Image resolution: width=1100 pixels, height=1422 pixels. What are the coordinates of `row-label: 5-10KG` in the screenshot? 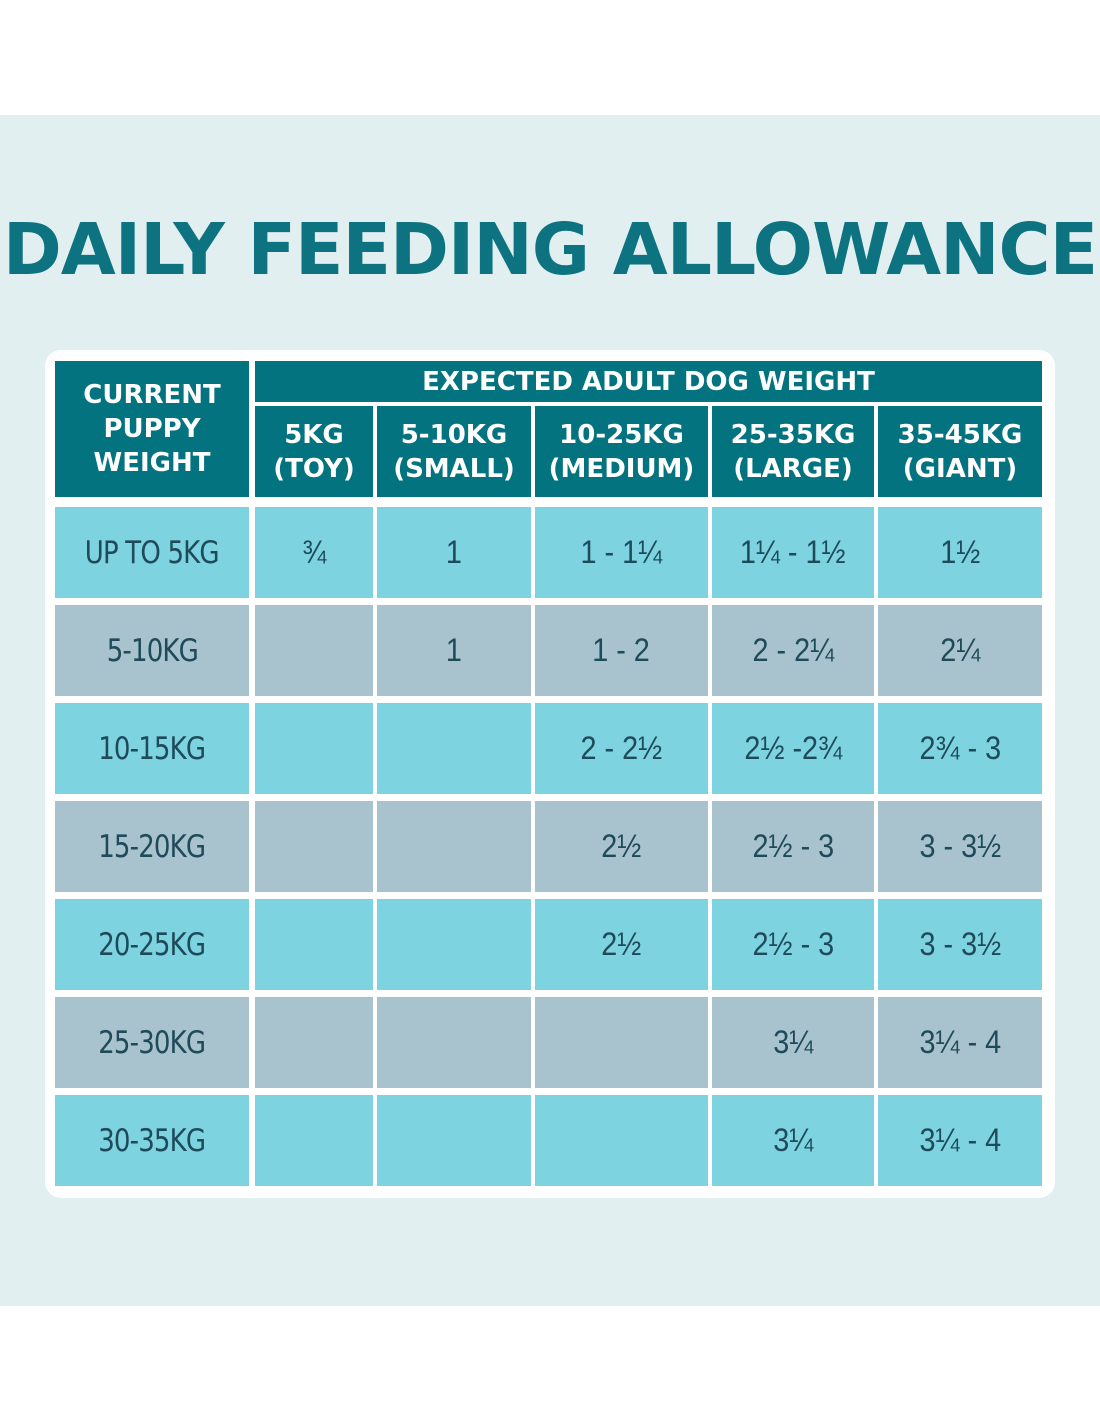 It's located at (152, 650).